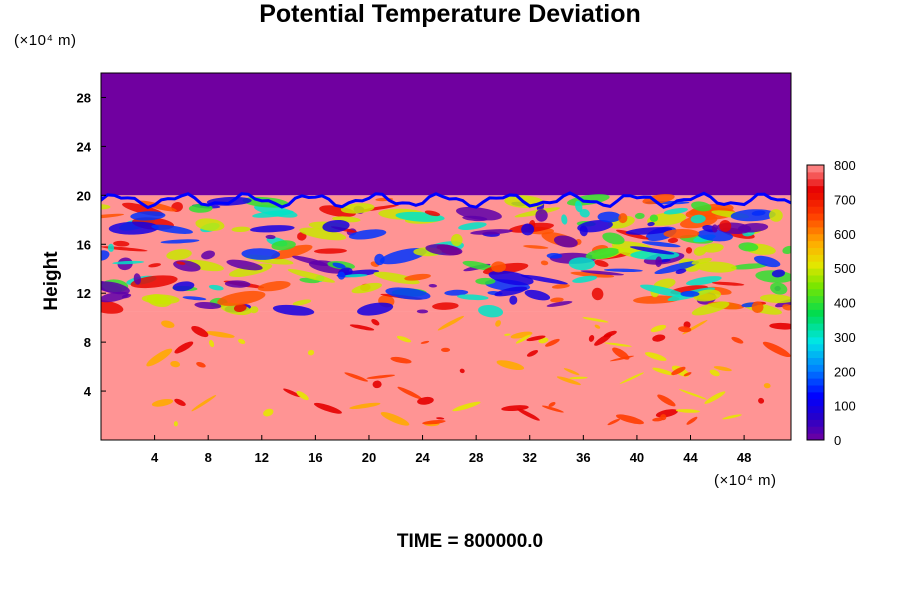 The image size is (900, 600). What do you see at coordinates (84, 293) in the screenshot?
I see `y-tick-label: 12` at bounding box center [84, 293].